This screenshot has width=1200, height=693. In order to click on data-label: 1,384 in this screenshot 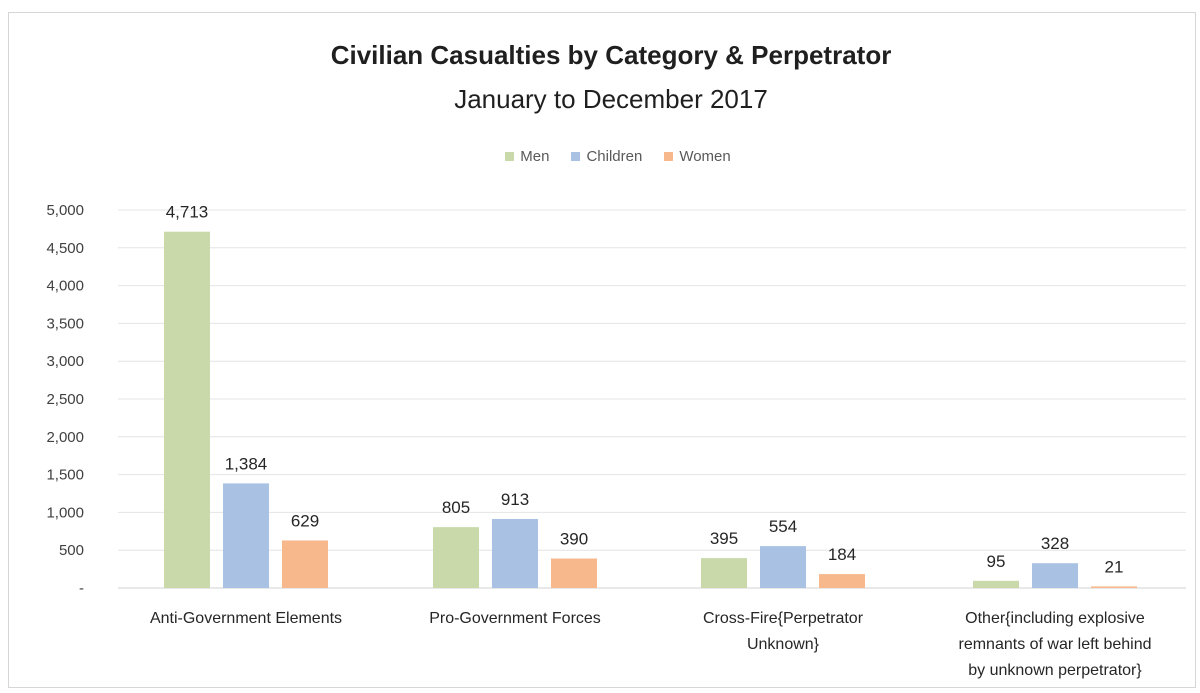, I will do `click(246, 463)`.